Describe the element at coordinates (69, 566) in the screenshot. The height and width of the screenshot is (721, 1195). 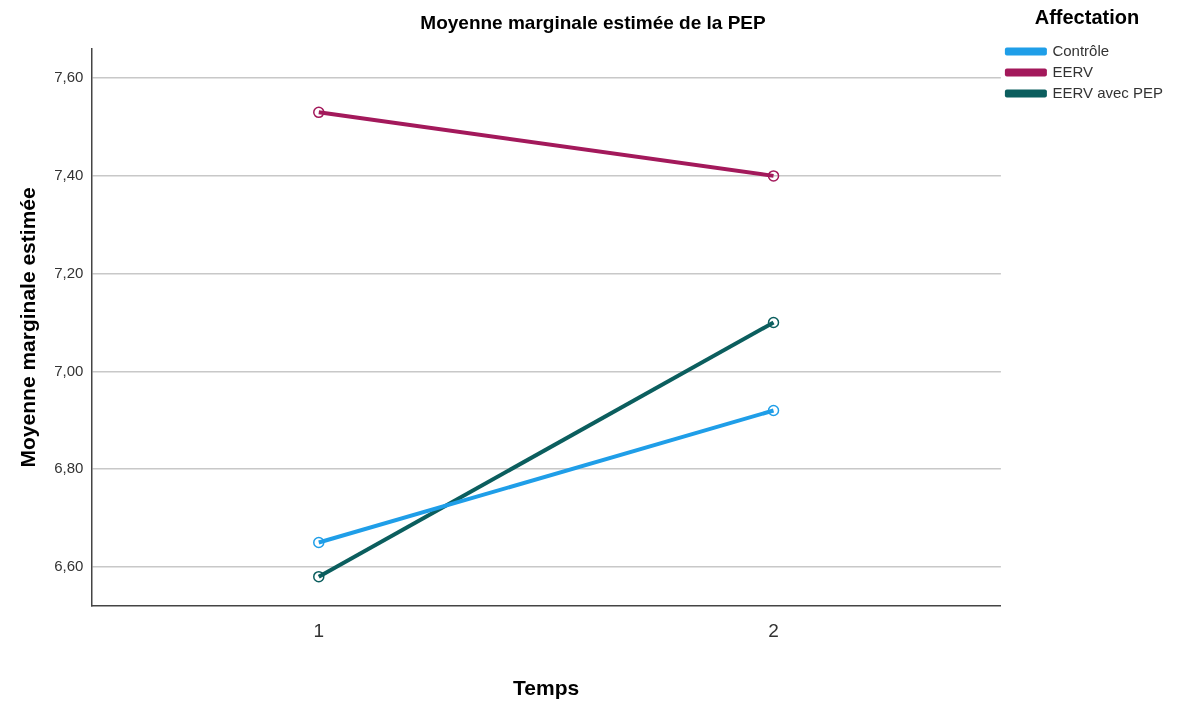
I see `y-tick-label: 6,60` at that location.